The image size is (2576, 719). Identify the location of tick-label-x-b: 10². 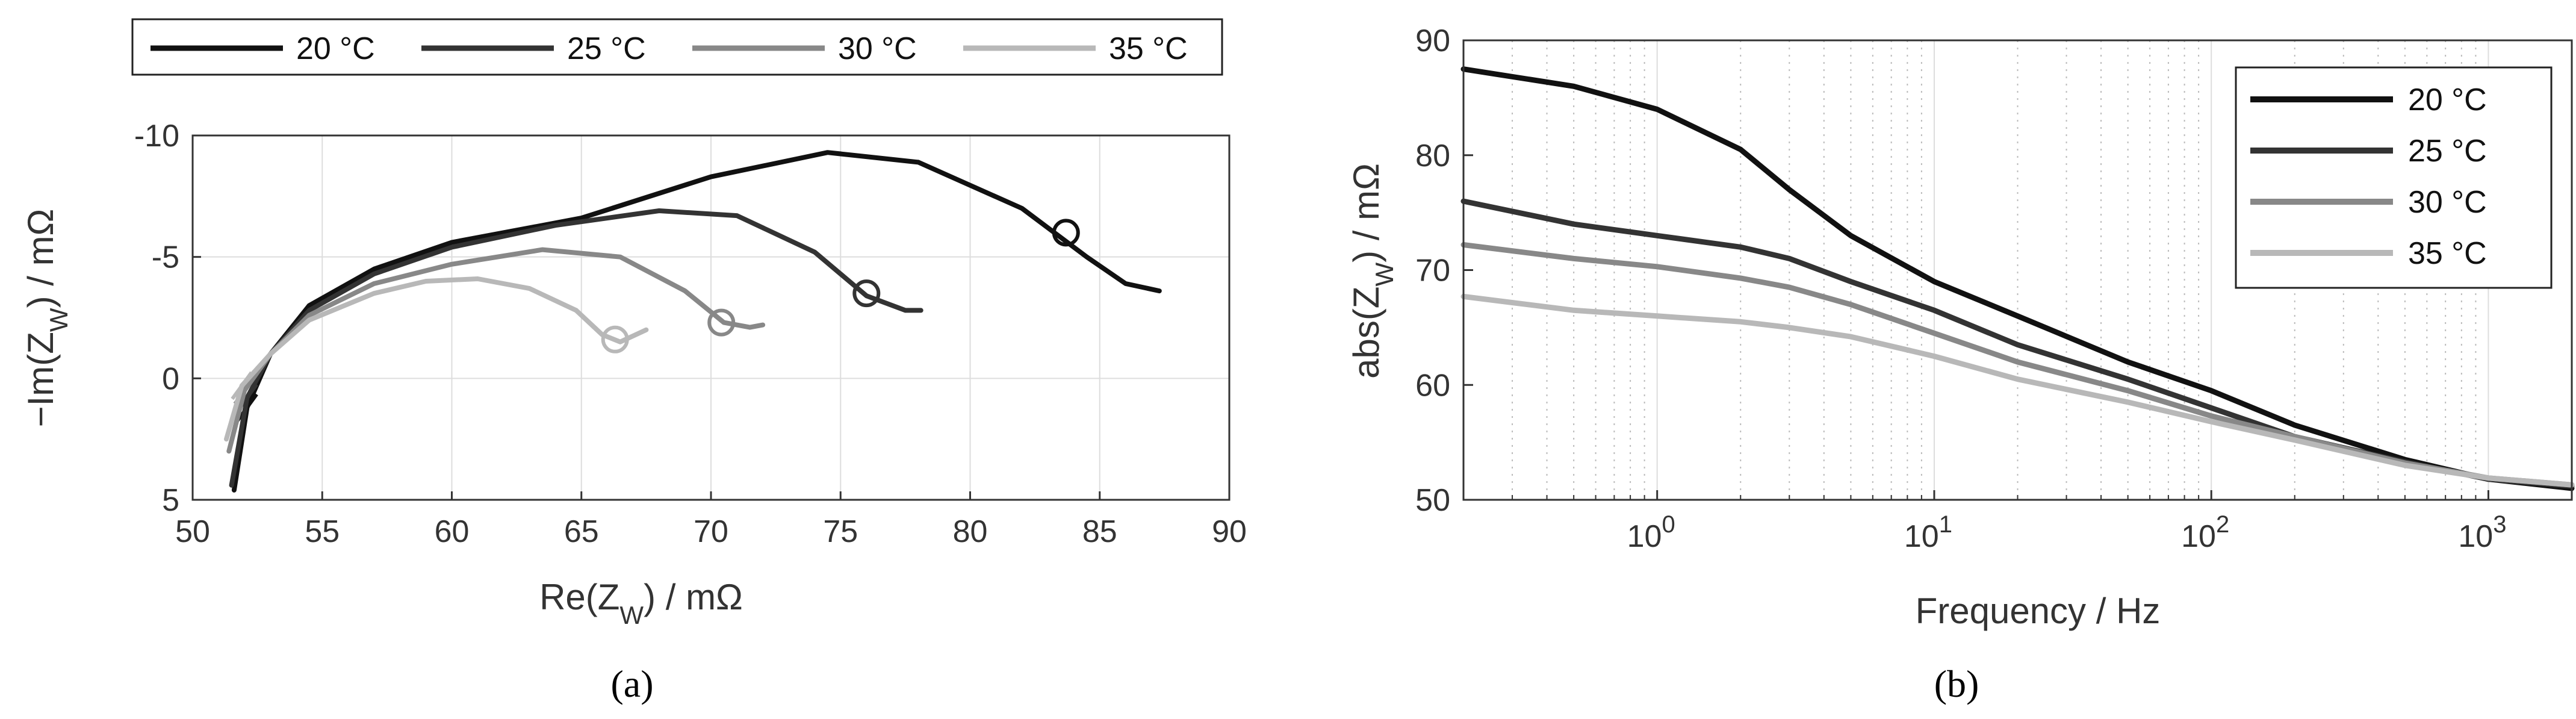
(2205, 532).